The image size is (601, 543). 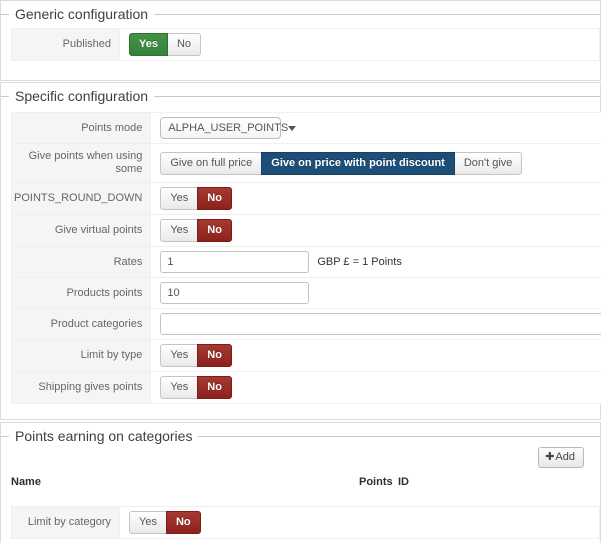 What do you see at coordinates (235, 293) in the screenshot?
I see `products-points-input` at bounding box center [235, 293].